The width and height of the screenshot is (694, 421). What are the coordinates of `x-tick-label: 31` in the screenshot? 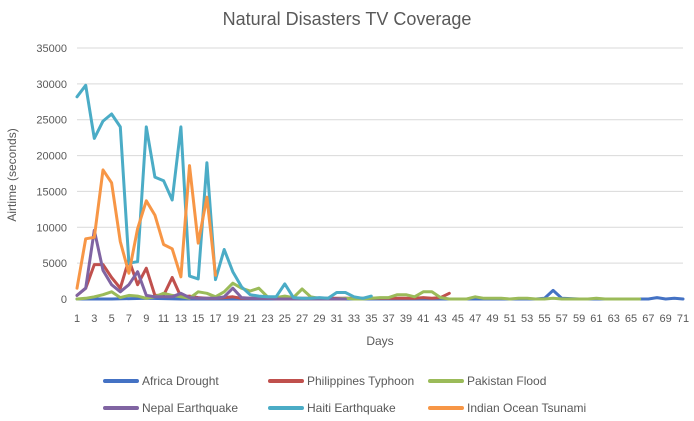 It's located at (337, 319).